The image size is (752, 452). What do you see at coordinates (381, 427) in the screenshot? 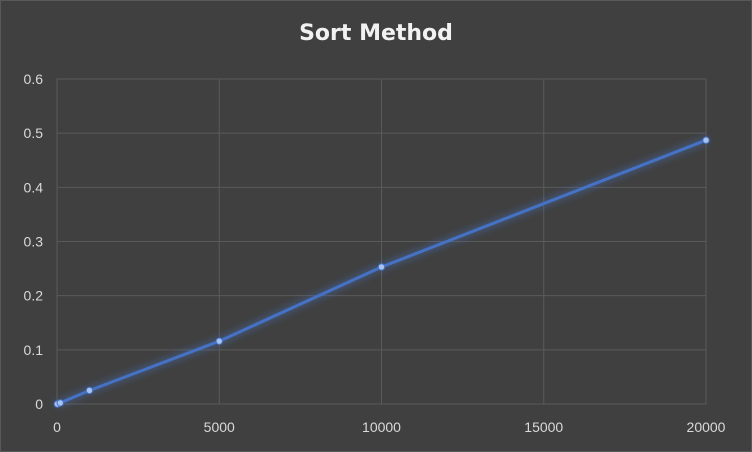
I see `x-tick-label: 10000` at bounding box center [381, 427].